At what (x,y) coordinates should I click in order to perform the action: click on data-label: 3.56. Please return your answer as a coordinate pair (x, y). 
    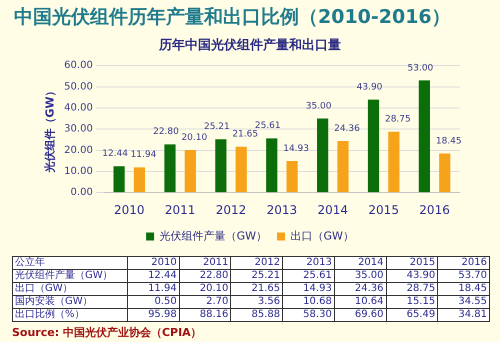
    Looking at the image, I should click on (256, 302).